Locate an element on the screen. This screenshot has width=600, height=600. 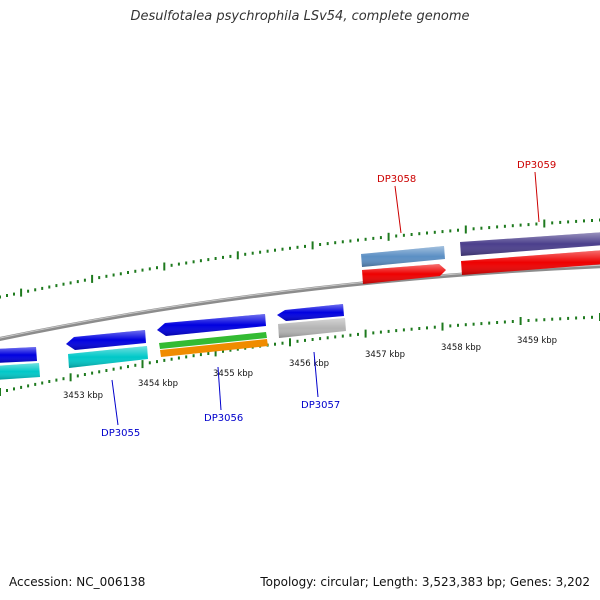
gene-label-DP3059: DP3059 is located at coordinates (536, 165).